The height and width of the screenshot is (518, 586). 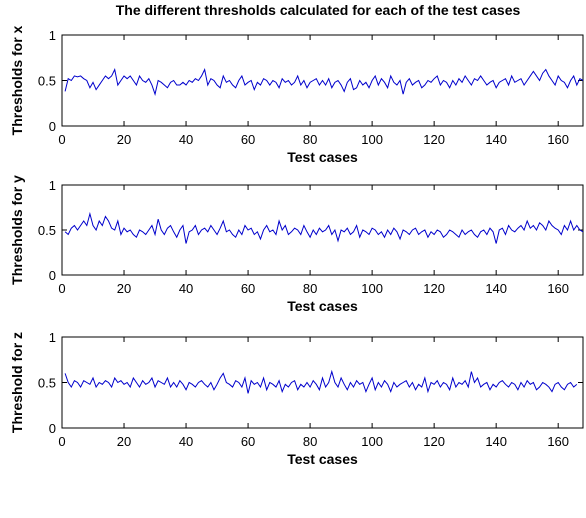 I want to click on y-axis-label: Thresholds for x, so click(x=17, y=80).